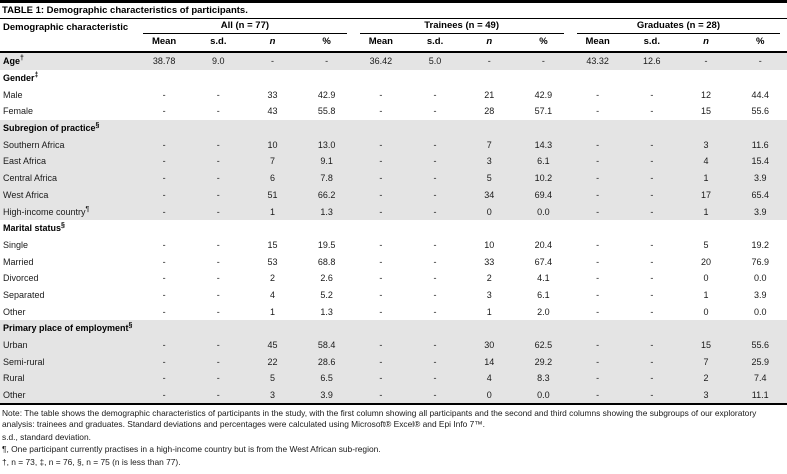 This screenshot has width=787, height=474. What do you see at coordinates (68, 145) in the screenshot?
I see `row-label: Southern Africa` at bounding box center [68, 145].